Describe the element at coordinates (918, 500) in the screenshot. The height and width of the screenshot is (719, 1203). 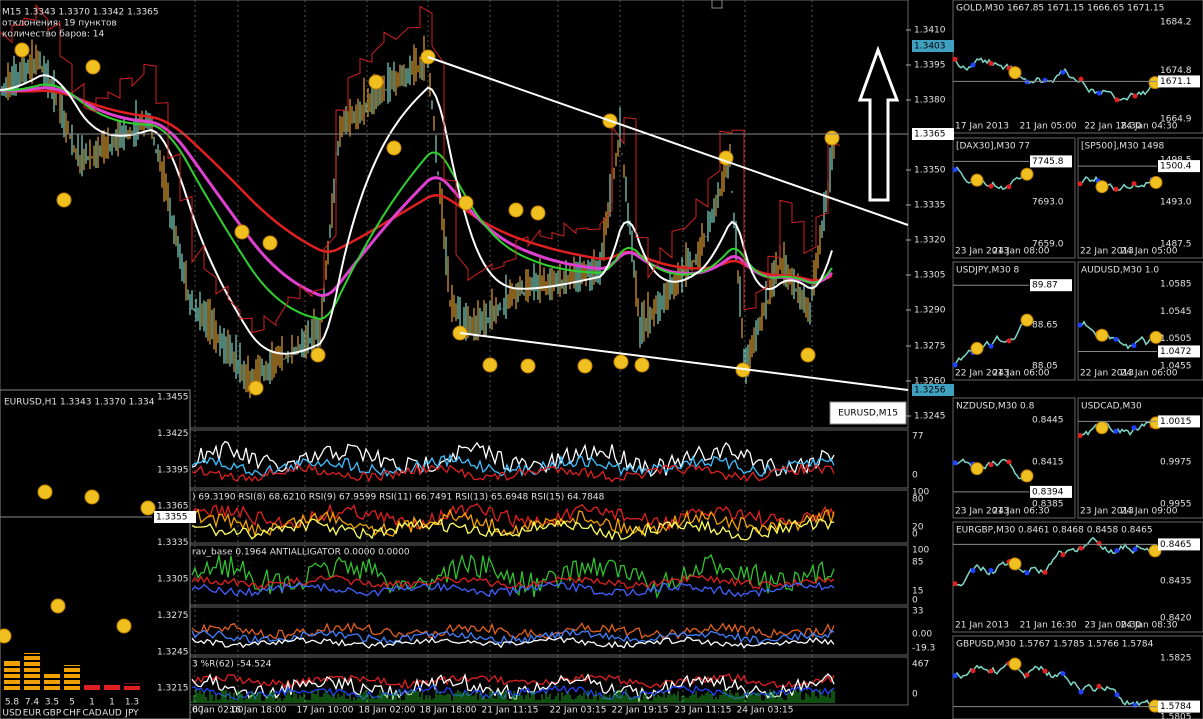
I see `indicator-axis-label: 80` at that location.